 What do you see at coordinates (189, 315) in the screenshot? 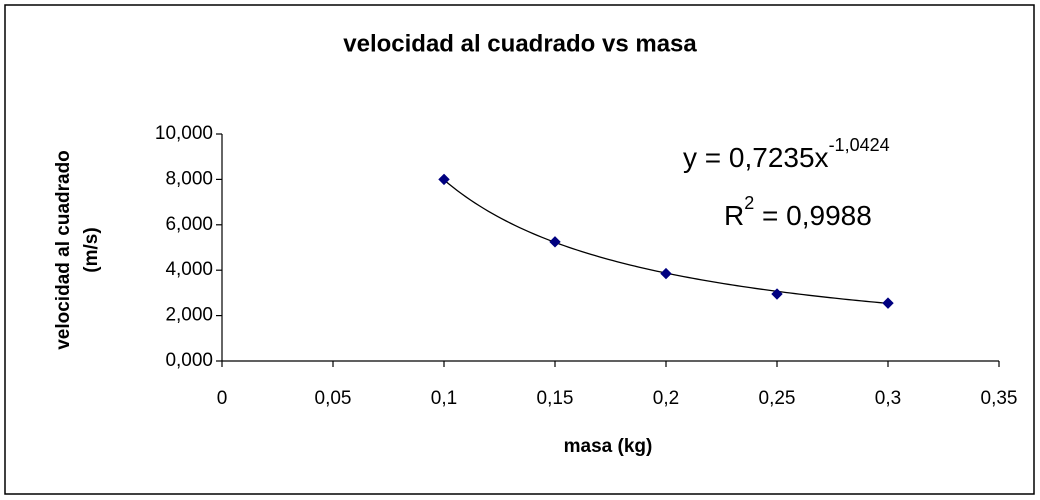
I see `y-tick-label: 2,000` at bounding box center [189, 315].